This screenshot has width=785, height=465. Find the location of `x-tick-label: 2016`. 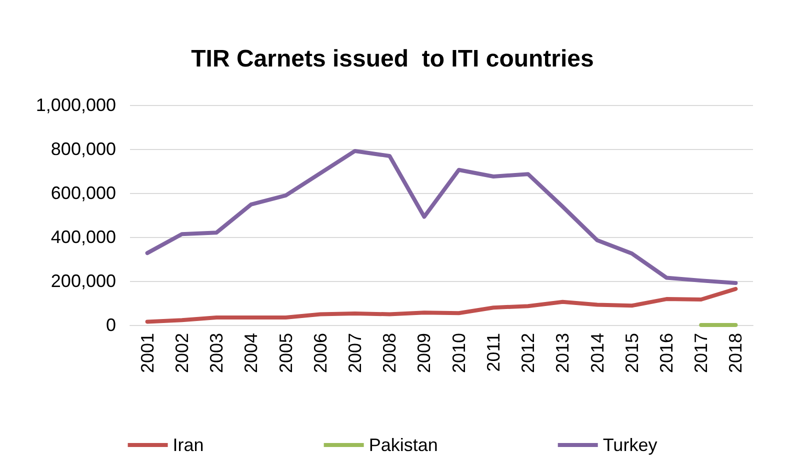

x-tick-label: 2016 is located at coordinates (666, 353).